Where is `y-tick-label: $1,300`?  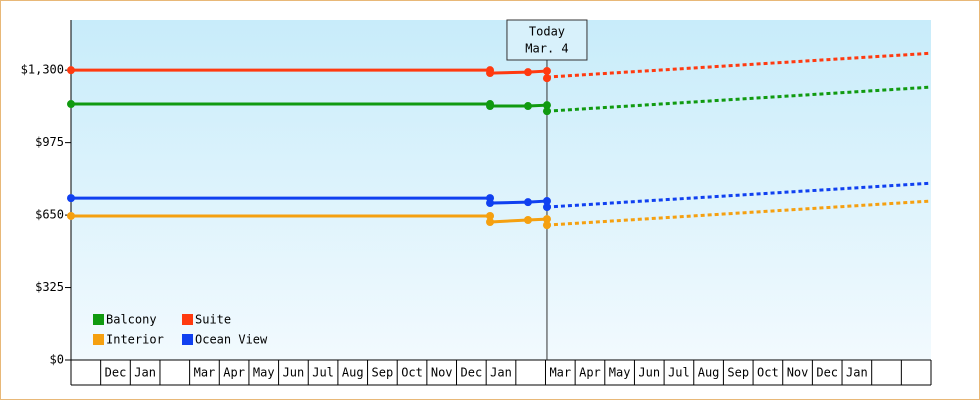 y-tick-label: $1,300 is located at coordinates (42, 70).